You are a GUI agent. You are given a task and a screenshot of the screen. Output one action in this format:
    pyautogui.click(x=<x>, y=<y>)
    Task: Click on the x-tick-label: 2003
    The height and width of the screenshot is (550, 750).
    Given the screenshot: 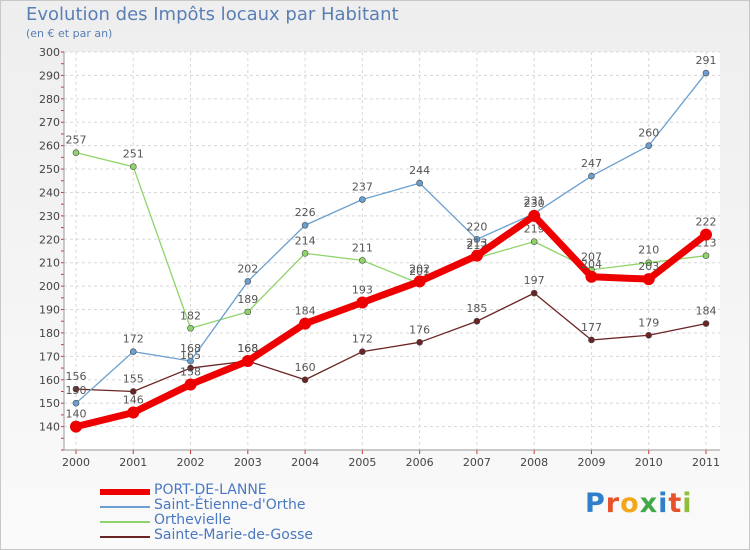 What is the action you would take?
    pyautogui.click(x=248, y=462)
    